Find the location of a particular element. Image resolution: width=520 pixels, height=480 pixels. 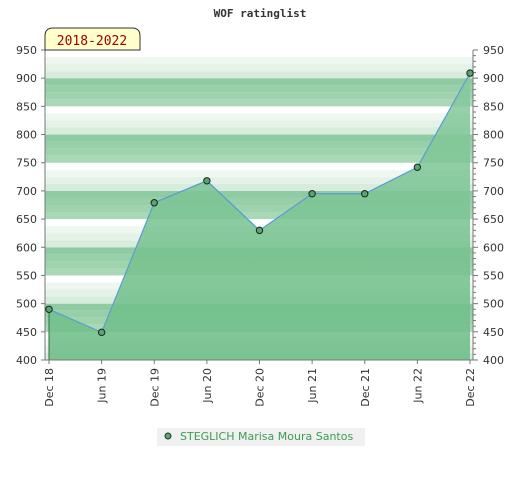

y-tick-label-left: 750 is located at coordinates (26, 163).